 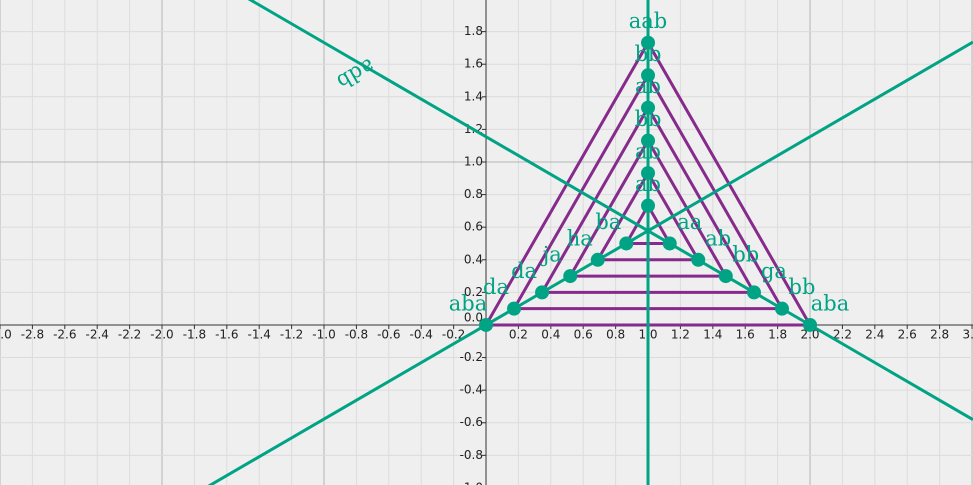 What do you see at coordinates (615, 334) in the screenshot?
I see `x-tick-label: 0.8` at bounding box center [615, 334].